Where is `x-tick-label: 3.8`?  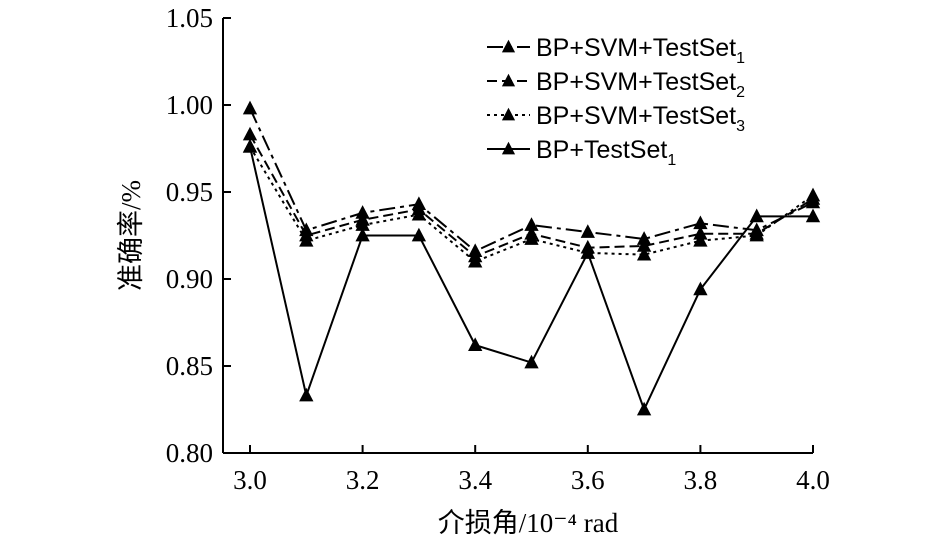
x-tick-label: 3.8 is located at coordinates (701, 480).